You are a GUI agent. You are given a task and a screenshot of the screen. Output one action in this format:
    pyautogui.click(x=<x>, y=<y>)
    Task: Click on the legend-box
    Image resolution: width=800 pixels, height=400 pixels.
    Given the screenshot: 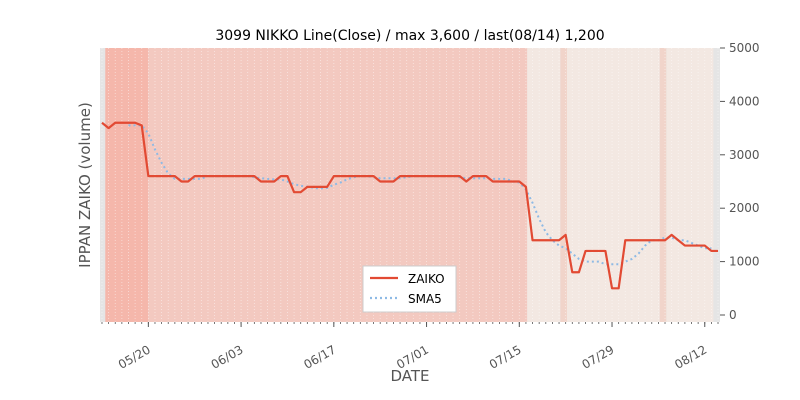 What is the action you would take?
    pyautogui.click(x=409, y=289)
    